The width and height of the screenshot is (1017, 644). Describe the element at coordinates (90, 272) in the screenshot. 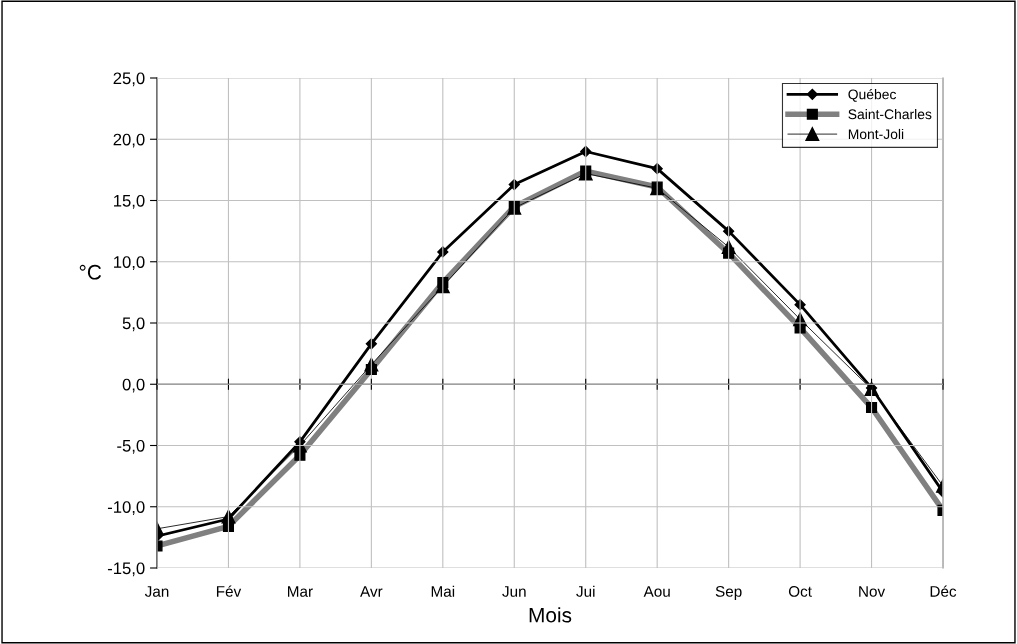

I see `y-axis-title: °C` at that location.